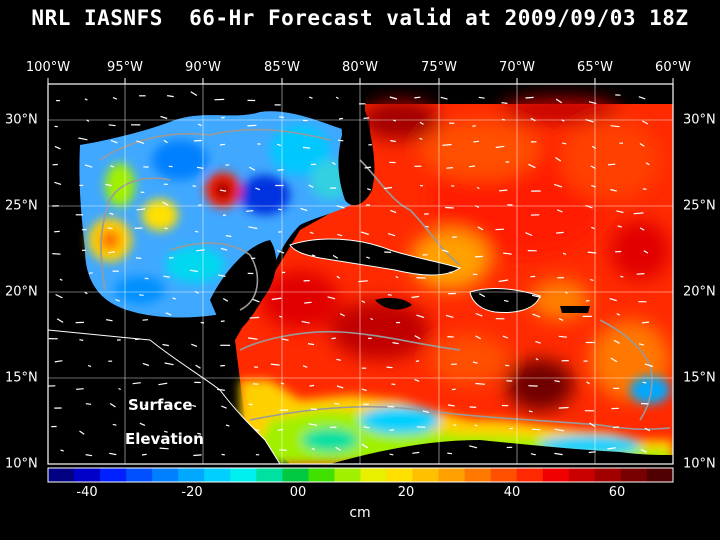 This screenshot has width=720, height=540. What do you see at coordinates (360, 475) in the screenshot?
I see `colorbar-frame` at bounding box center [360, 475].